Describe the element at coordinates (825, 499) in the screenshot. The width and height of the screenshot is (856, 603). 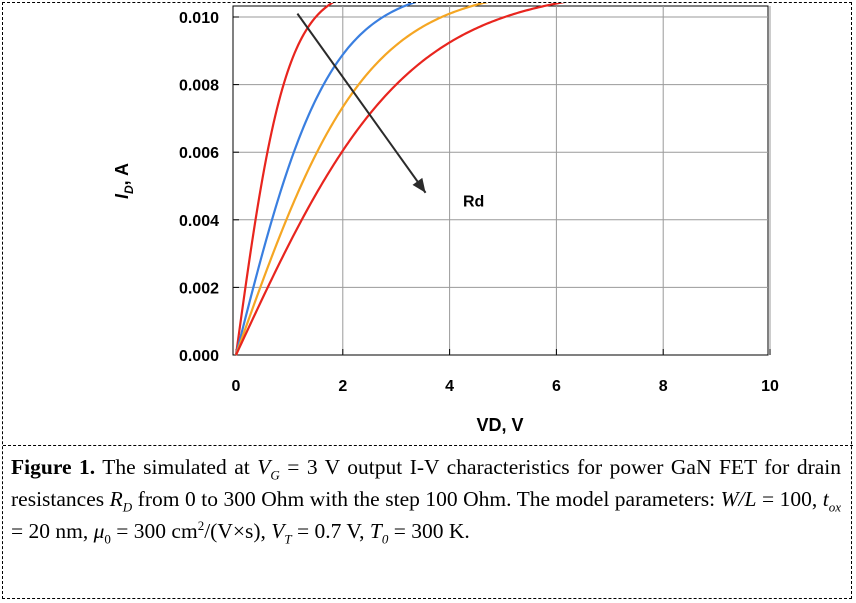
I see `tox-symbol: t` at that location.